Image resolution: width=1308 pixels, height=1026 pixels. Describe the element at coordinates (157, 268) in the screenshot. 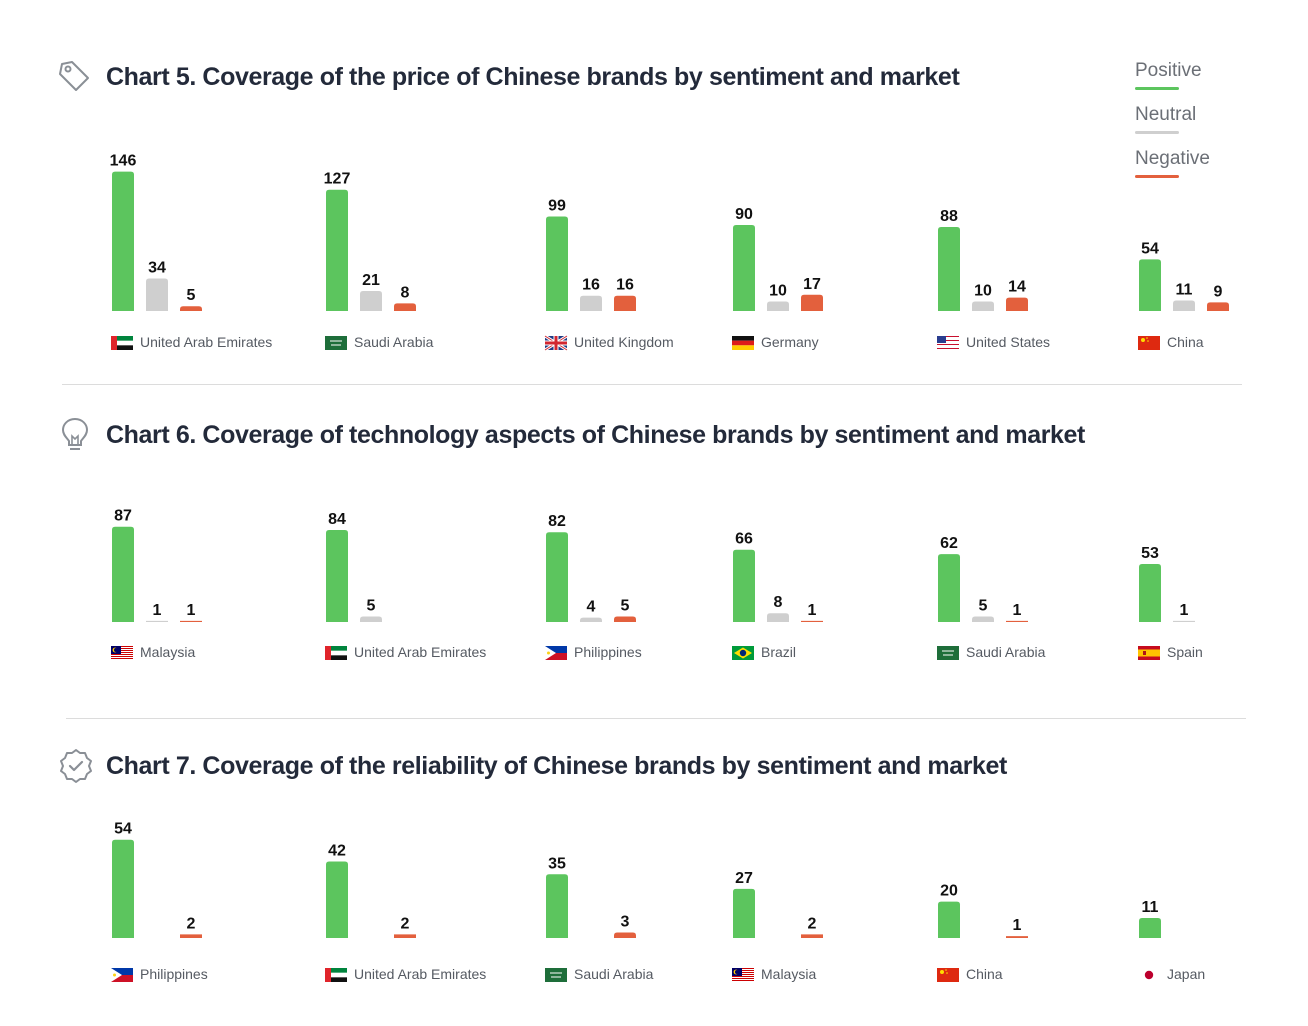

I see `data-label: 34` at that location.